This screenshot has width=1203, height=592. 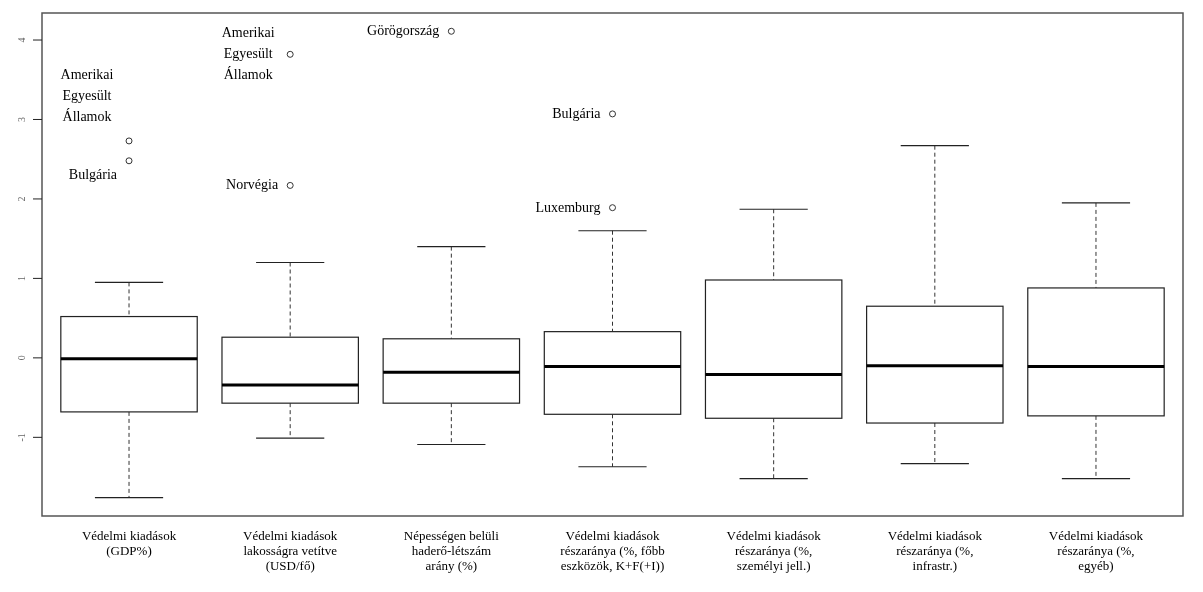 I want to click on annotation: Norvégia, so click(x=252, y=185).